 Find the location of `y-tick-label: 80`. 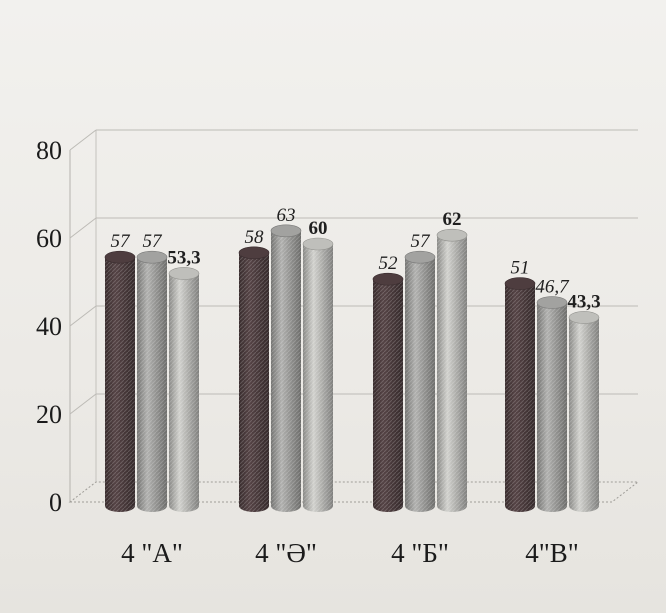

y-tick-label: 80 is located at coordinates (49, 150).